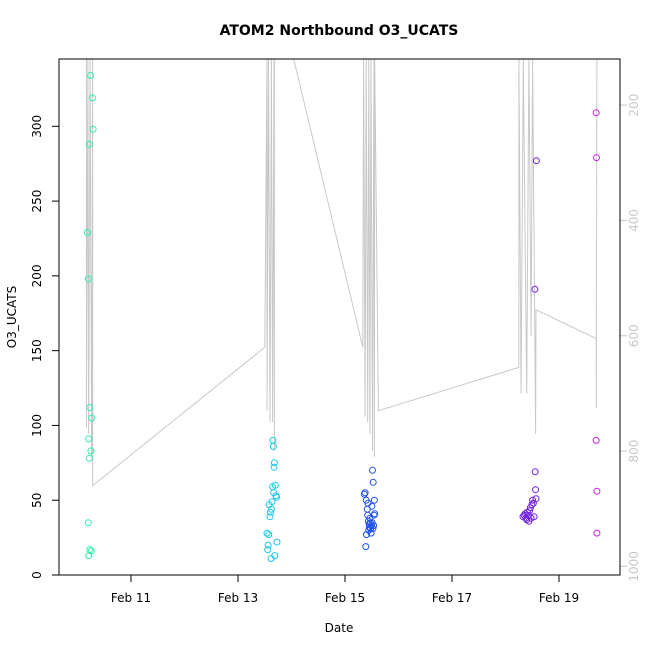 The width and height of the screenshot is (650, 650). Describe the element at coordinates (634, 220) in the screenshot. I see `y2-tick-label: 400` at that location.